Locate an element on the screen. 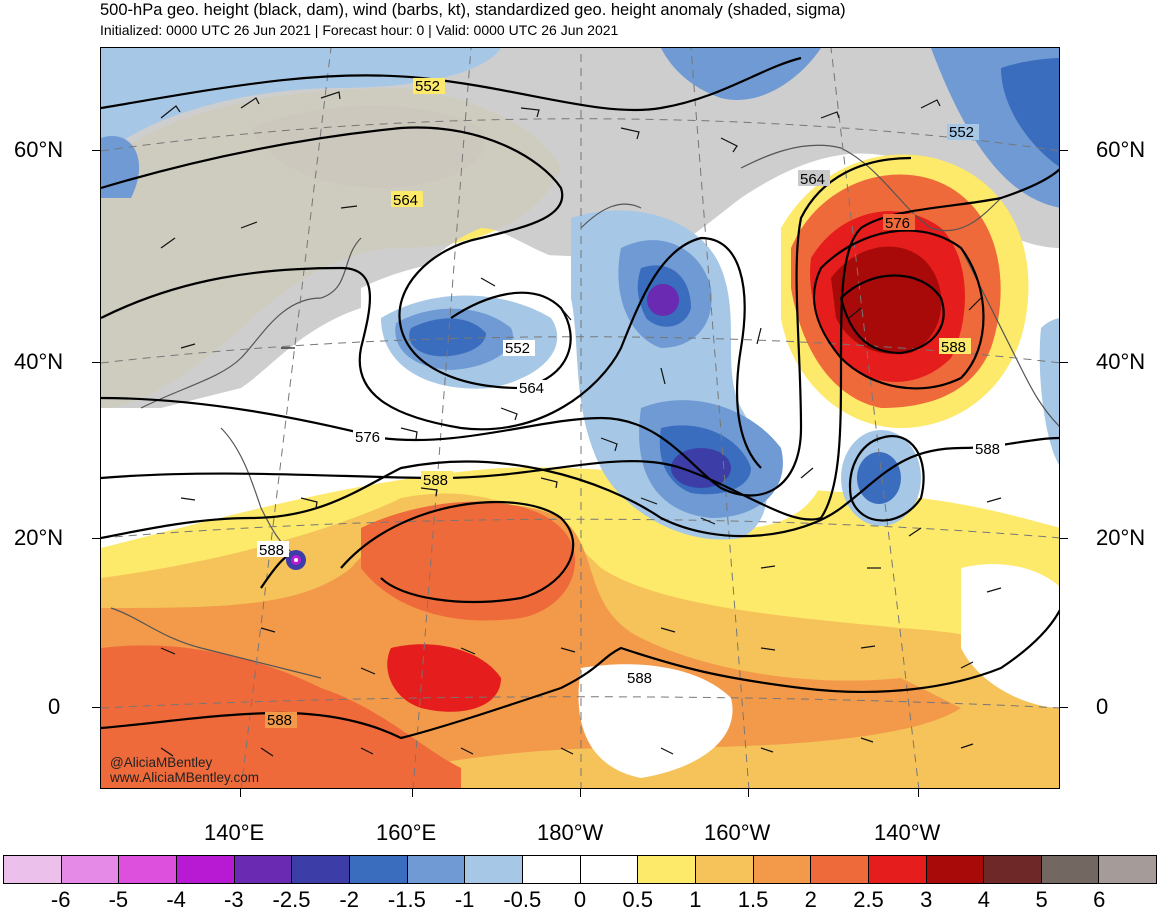  lat-label-60n-left: 60°N is located at coordinates (39, 149).